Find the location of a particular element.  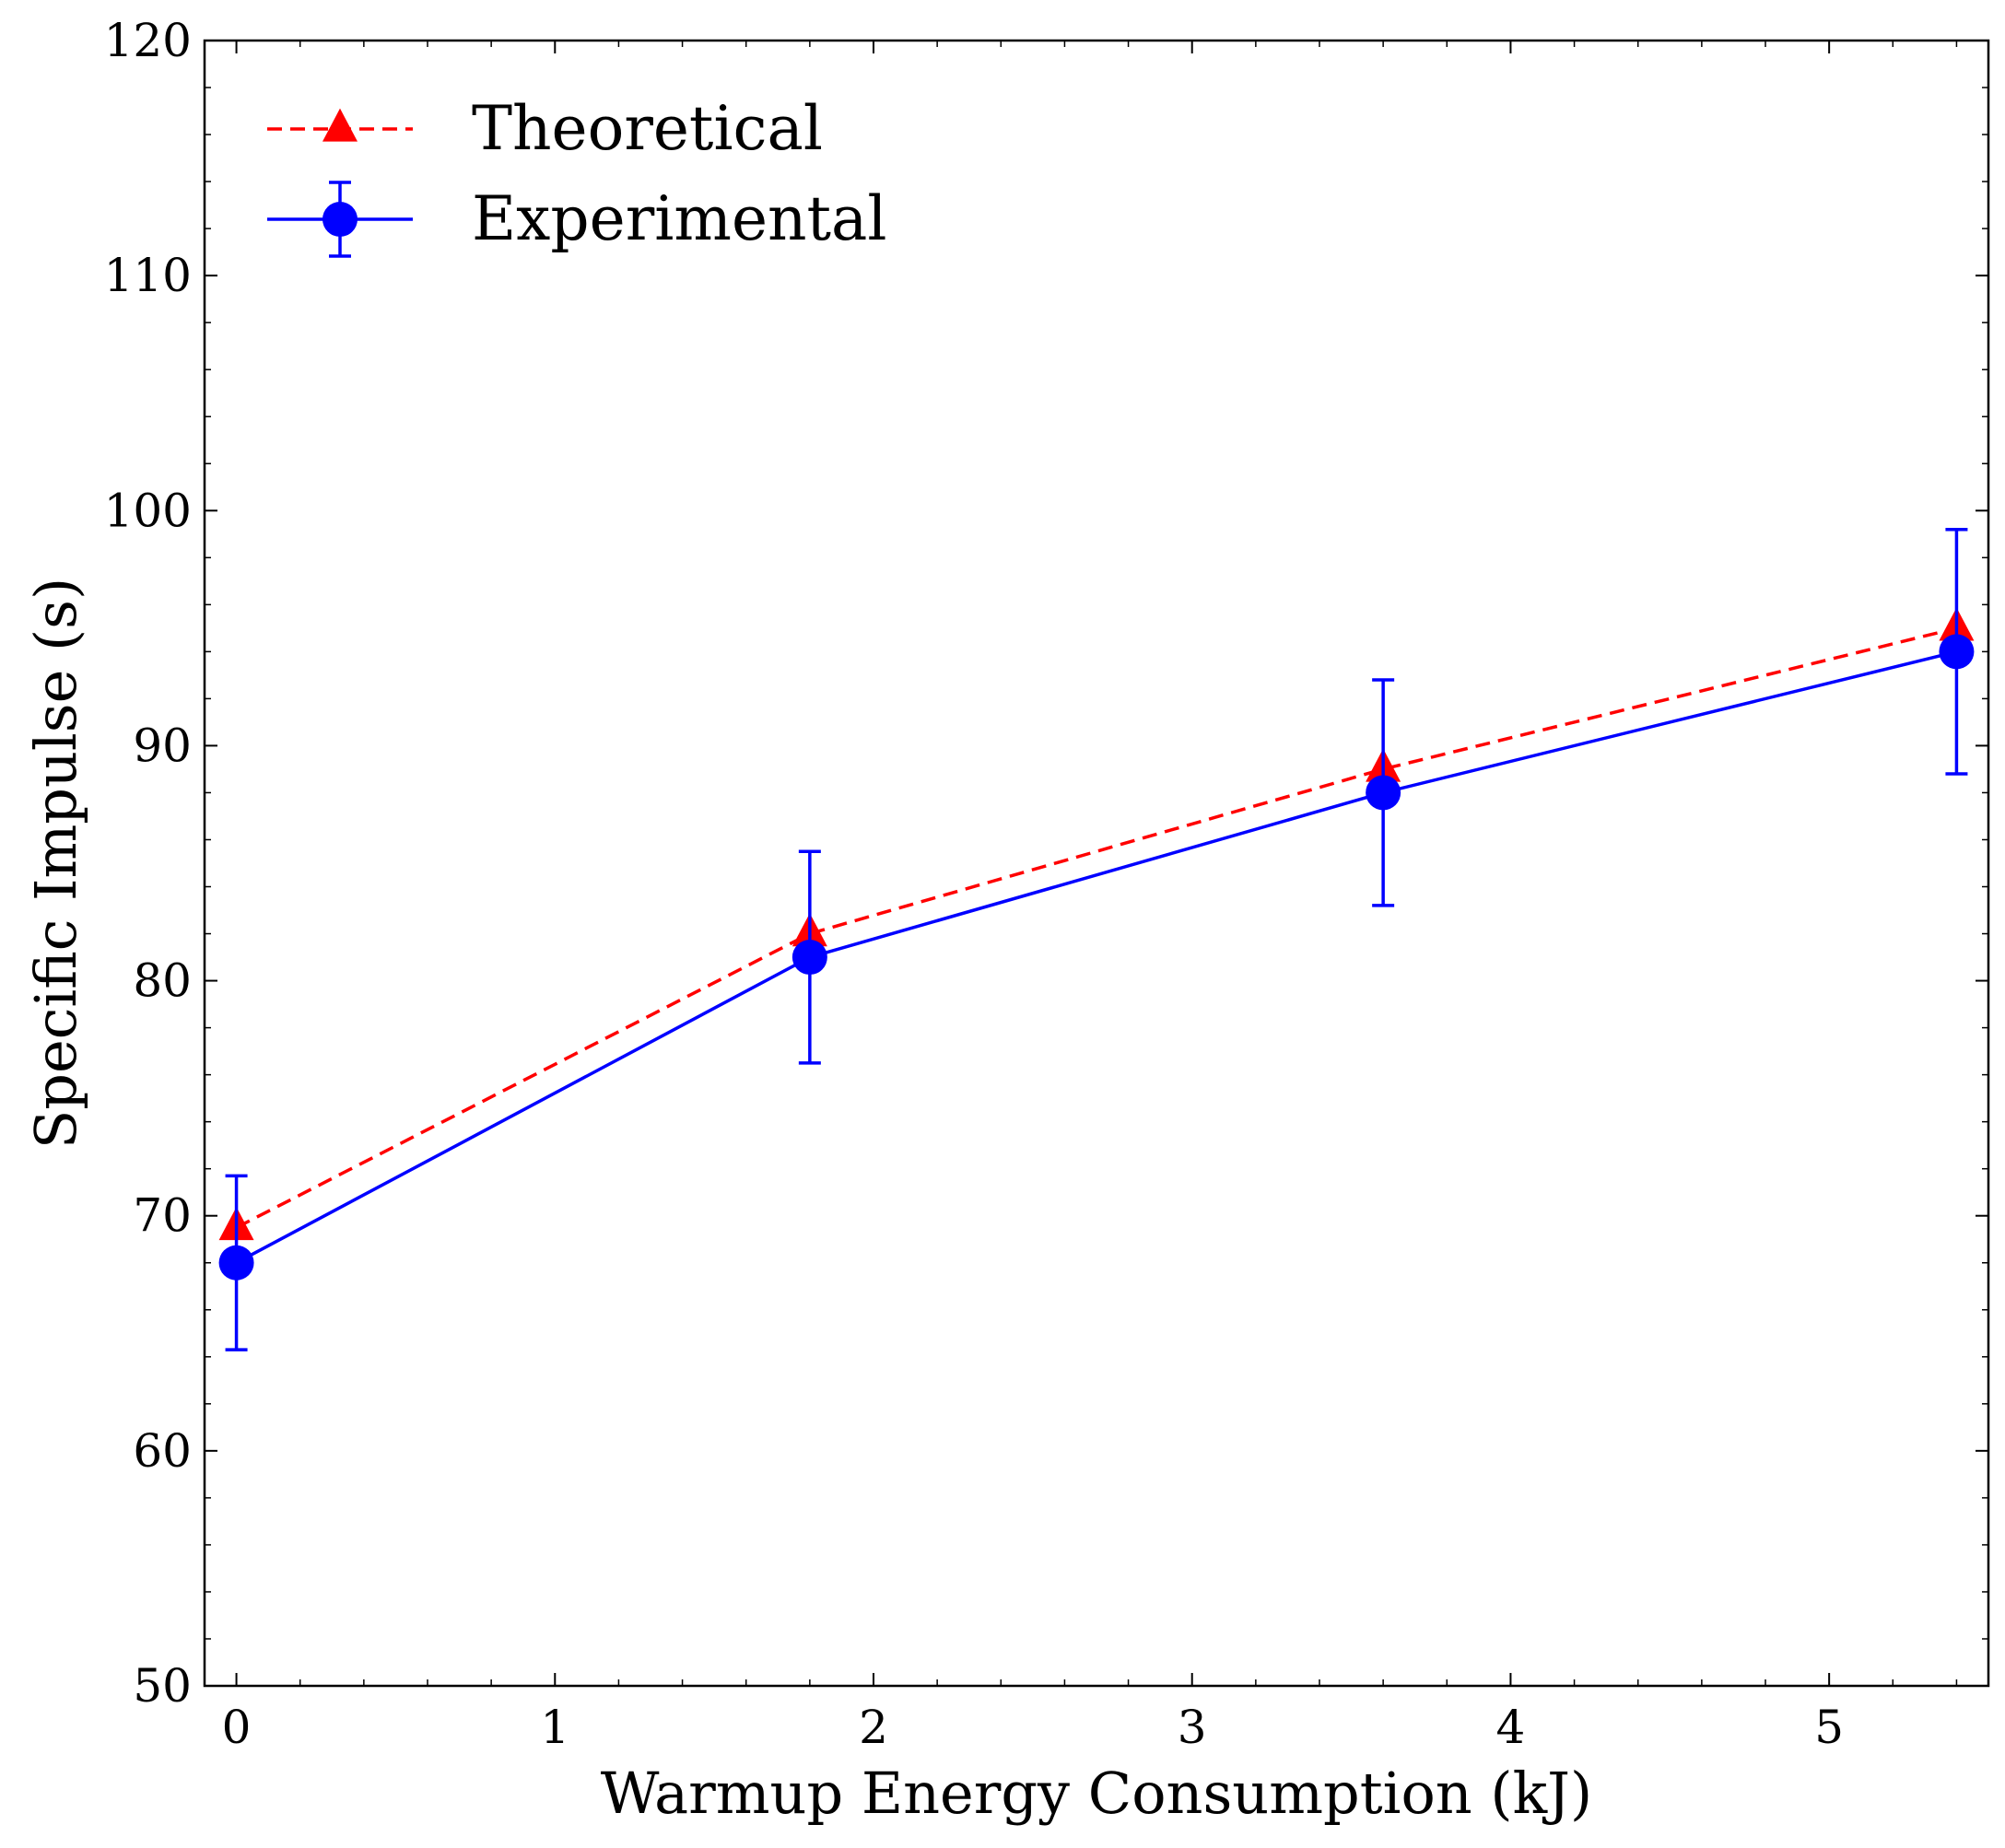

y-tick-label: 90 is located at coordinates (162, 745).